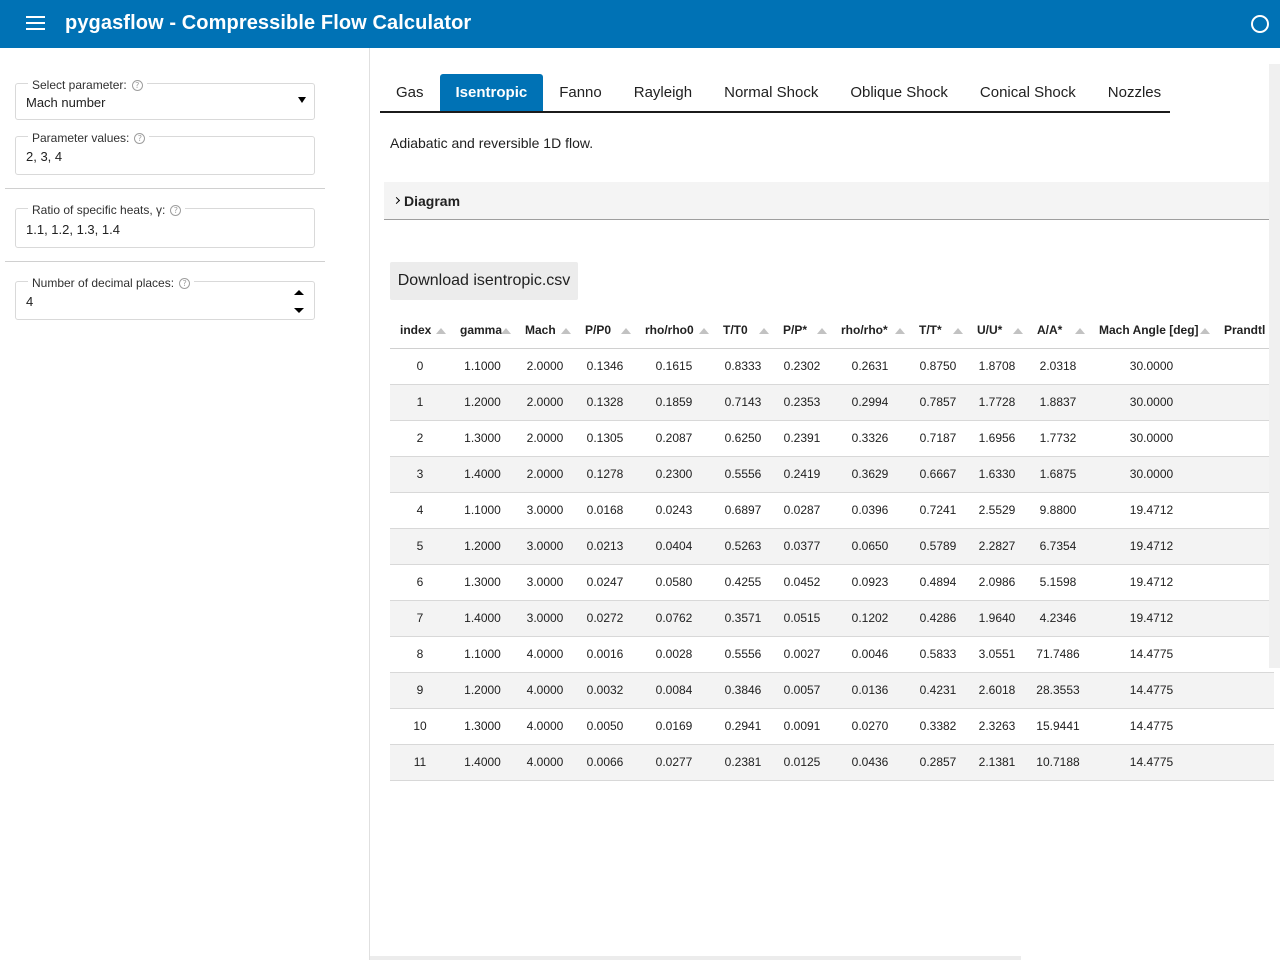 The image size is (1280, 960). What do you see at coordinates (938, 438) in the screenshot?
I see `table-cell: 0.7187` at bounding box center [938, 438].